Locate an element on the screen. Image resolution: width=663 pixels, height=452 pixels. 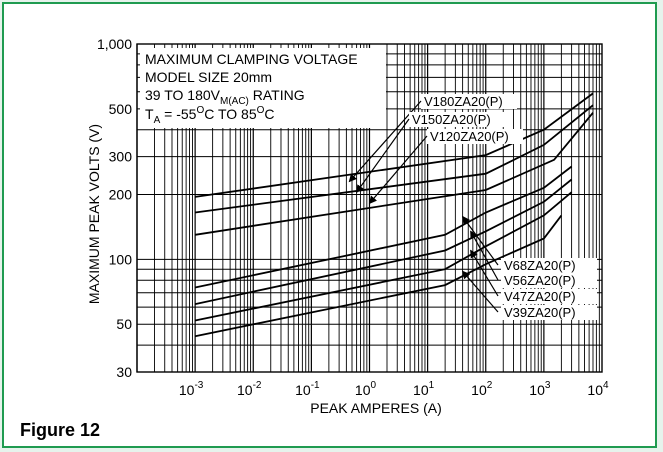
annotation-label-4: V56ZA20(P) is located at coordinates (540, 280).